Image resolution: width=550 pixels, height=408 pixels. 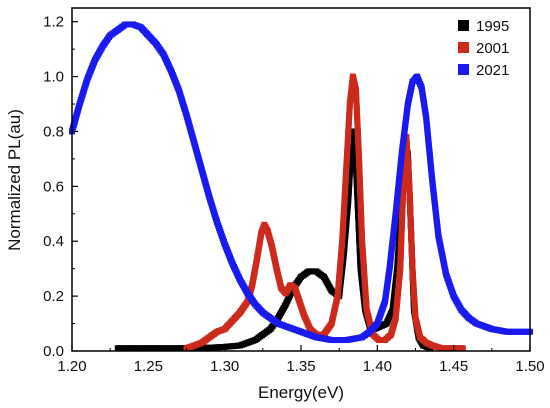 What do you see at coordinates (53, 77) in the screenshot?
I see `y-tick-label: 1.0` at bounding box center [53, 77].